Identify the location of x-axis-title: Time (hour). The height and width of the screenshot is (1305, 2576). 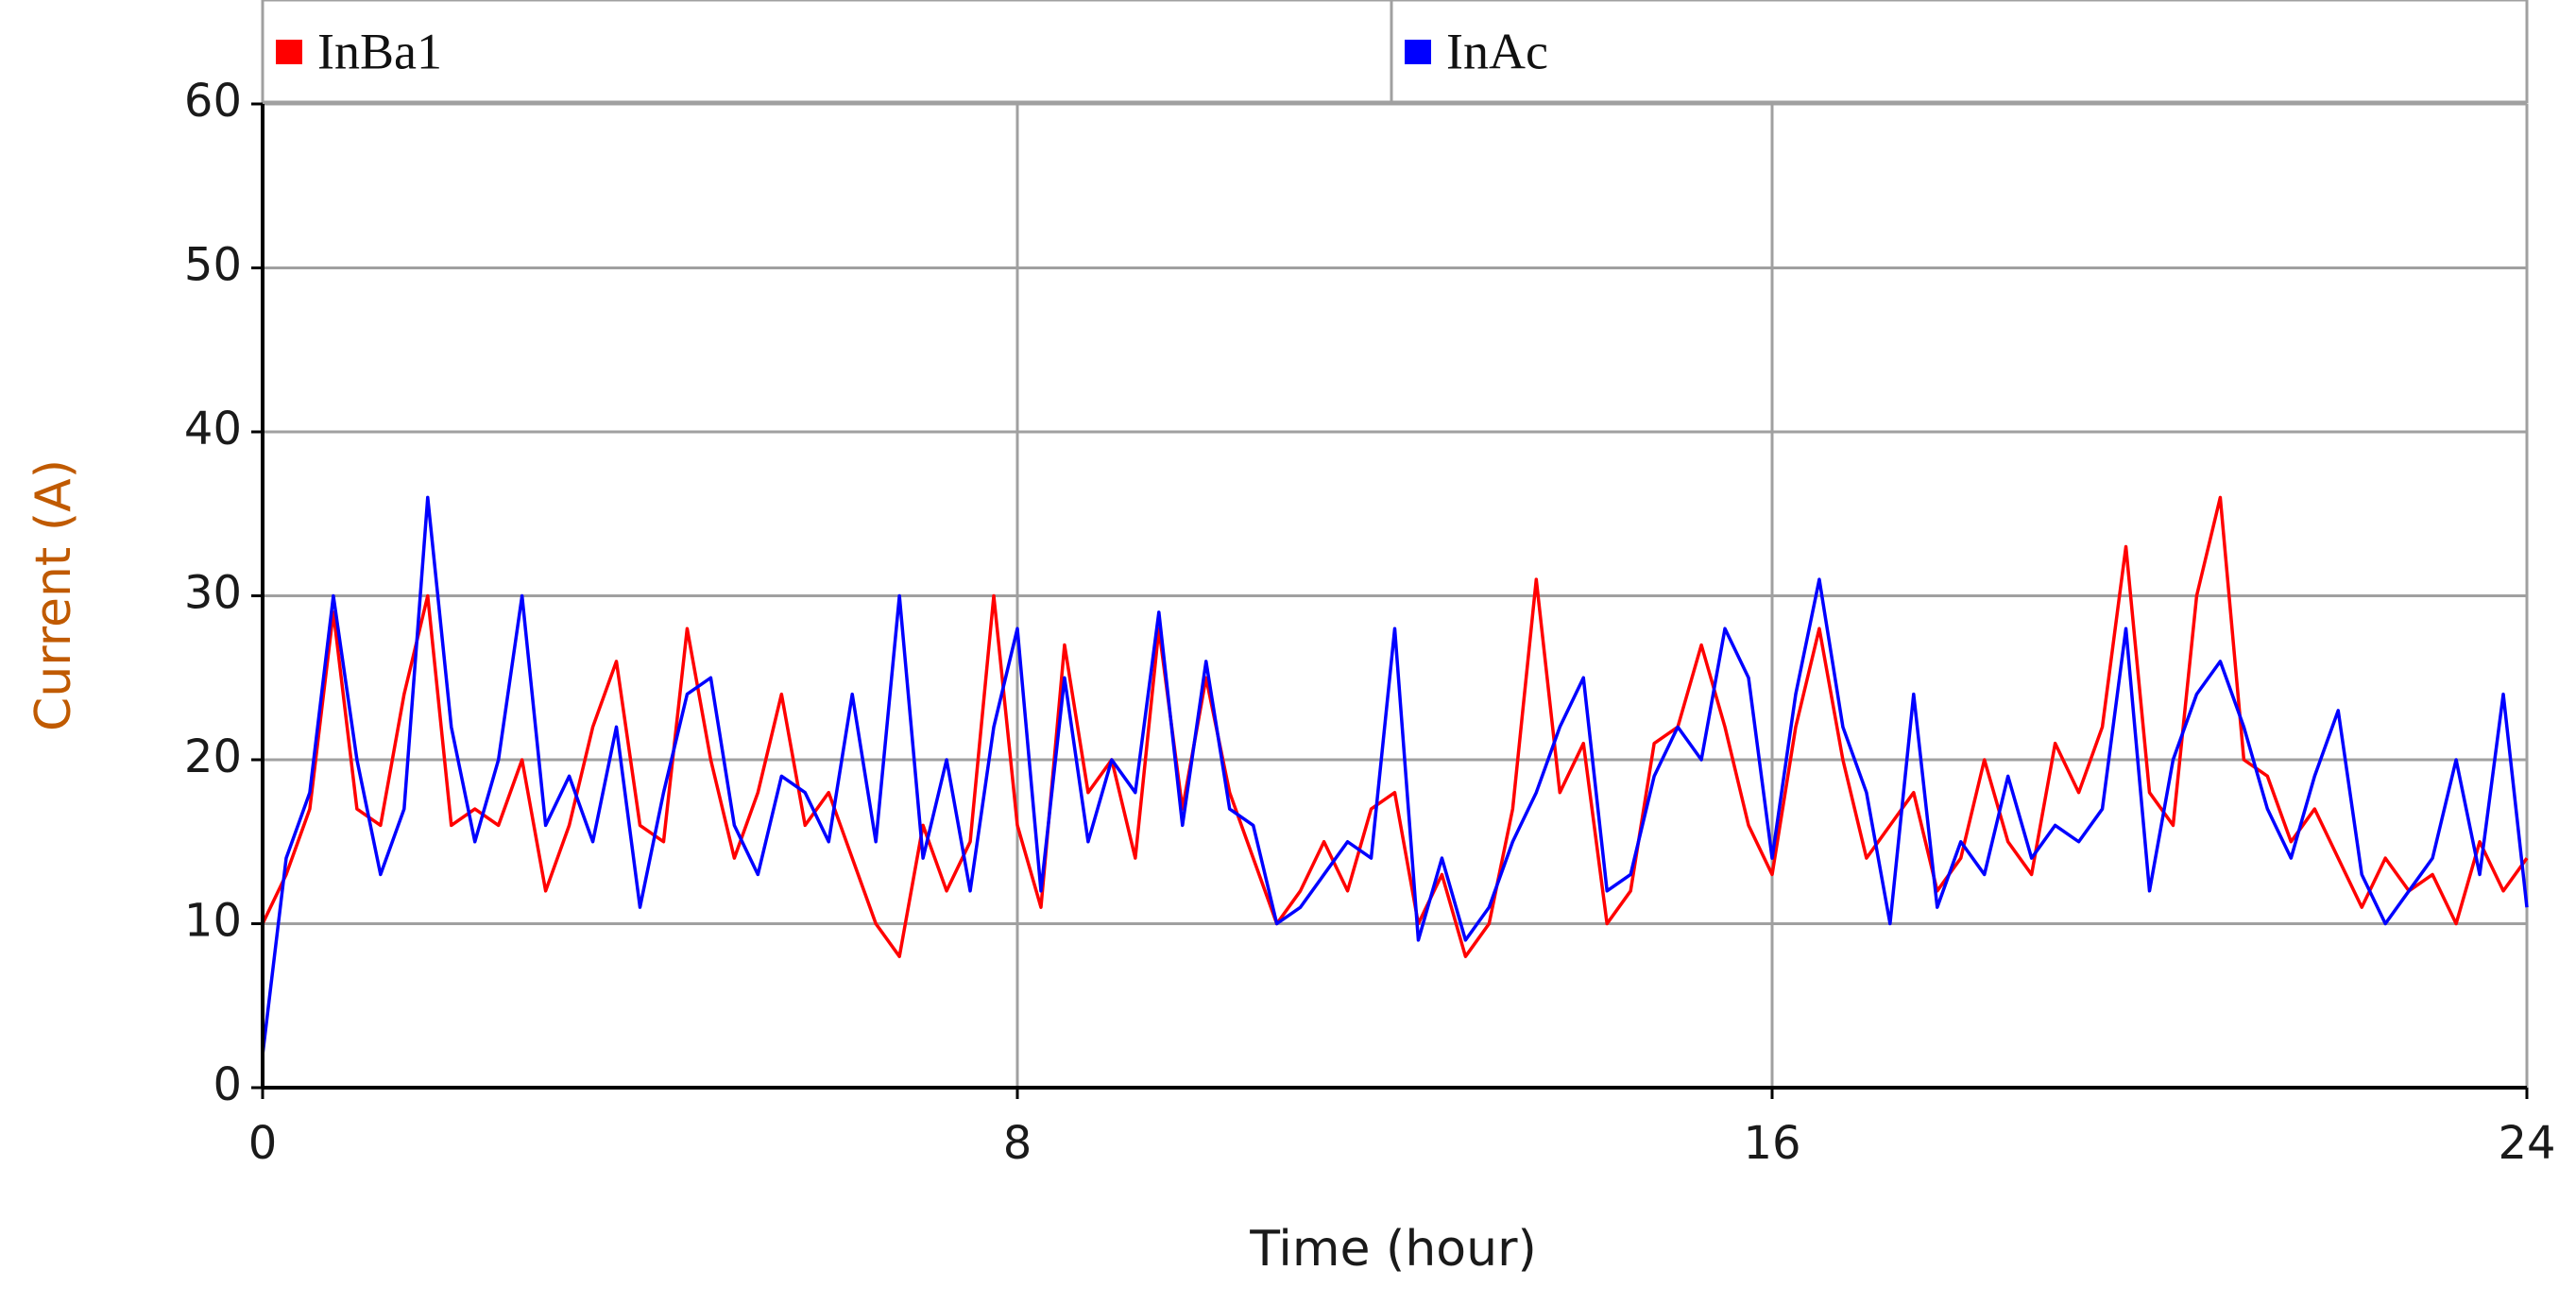
(1393, 1249).